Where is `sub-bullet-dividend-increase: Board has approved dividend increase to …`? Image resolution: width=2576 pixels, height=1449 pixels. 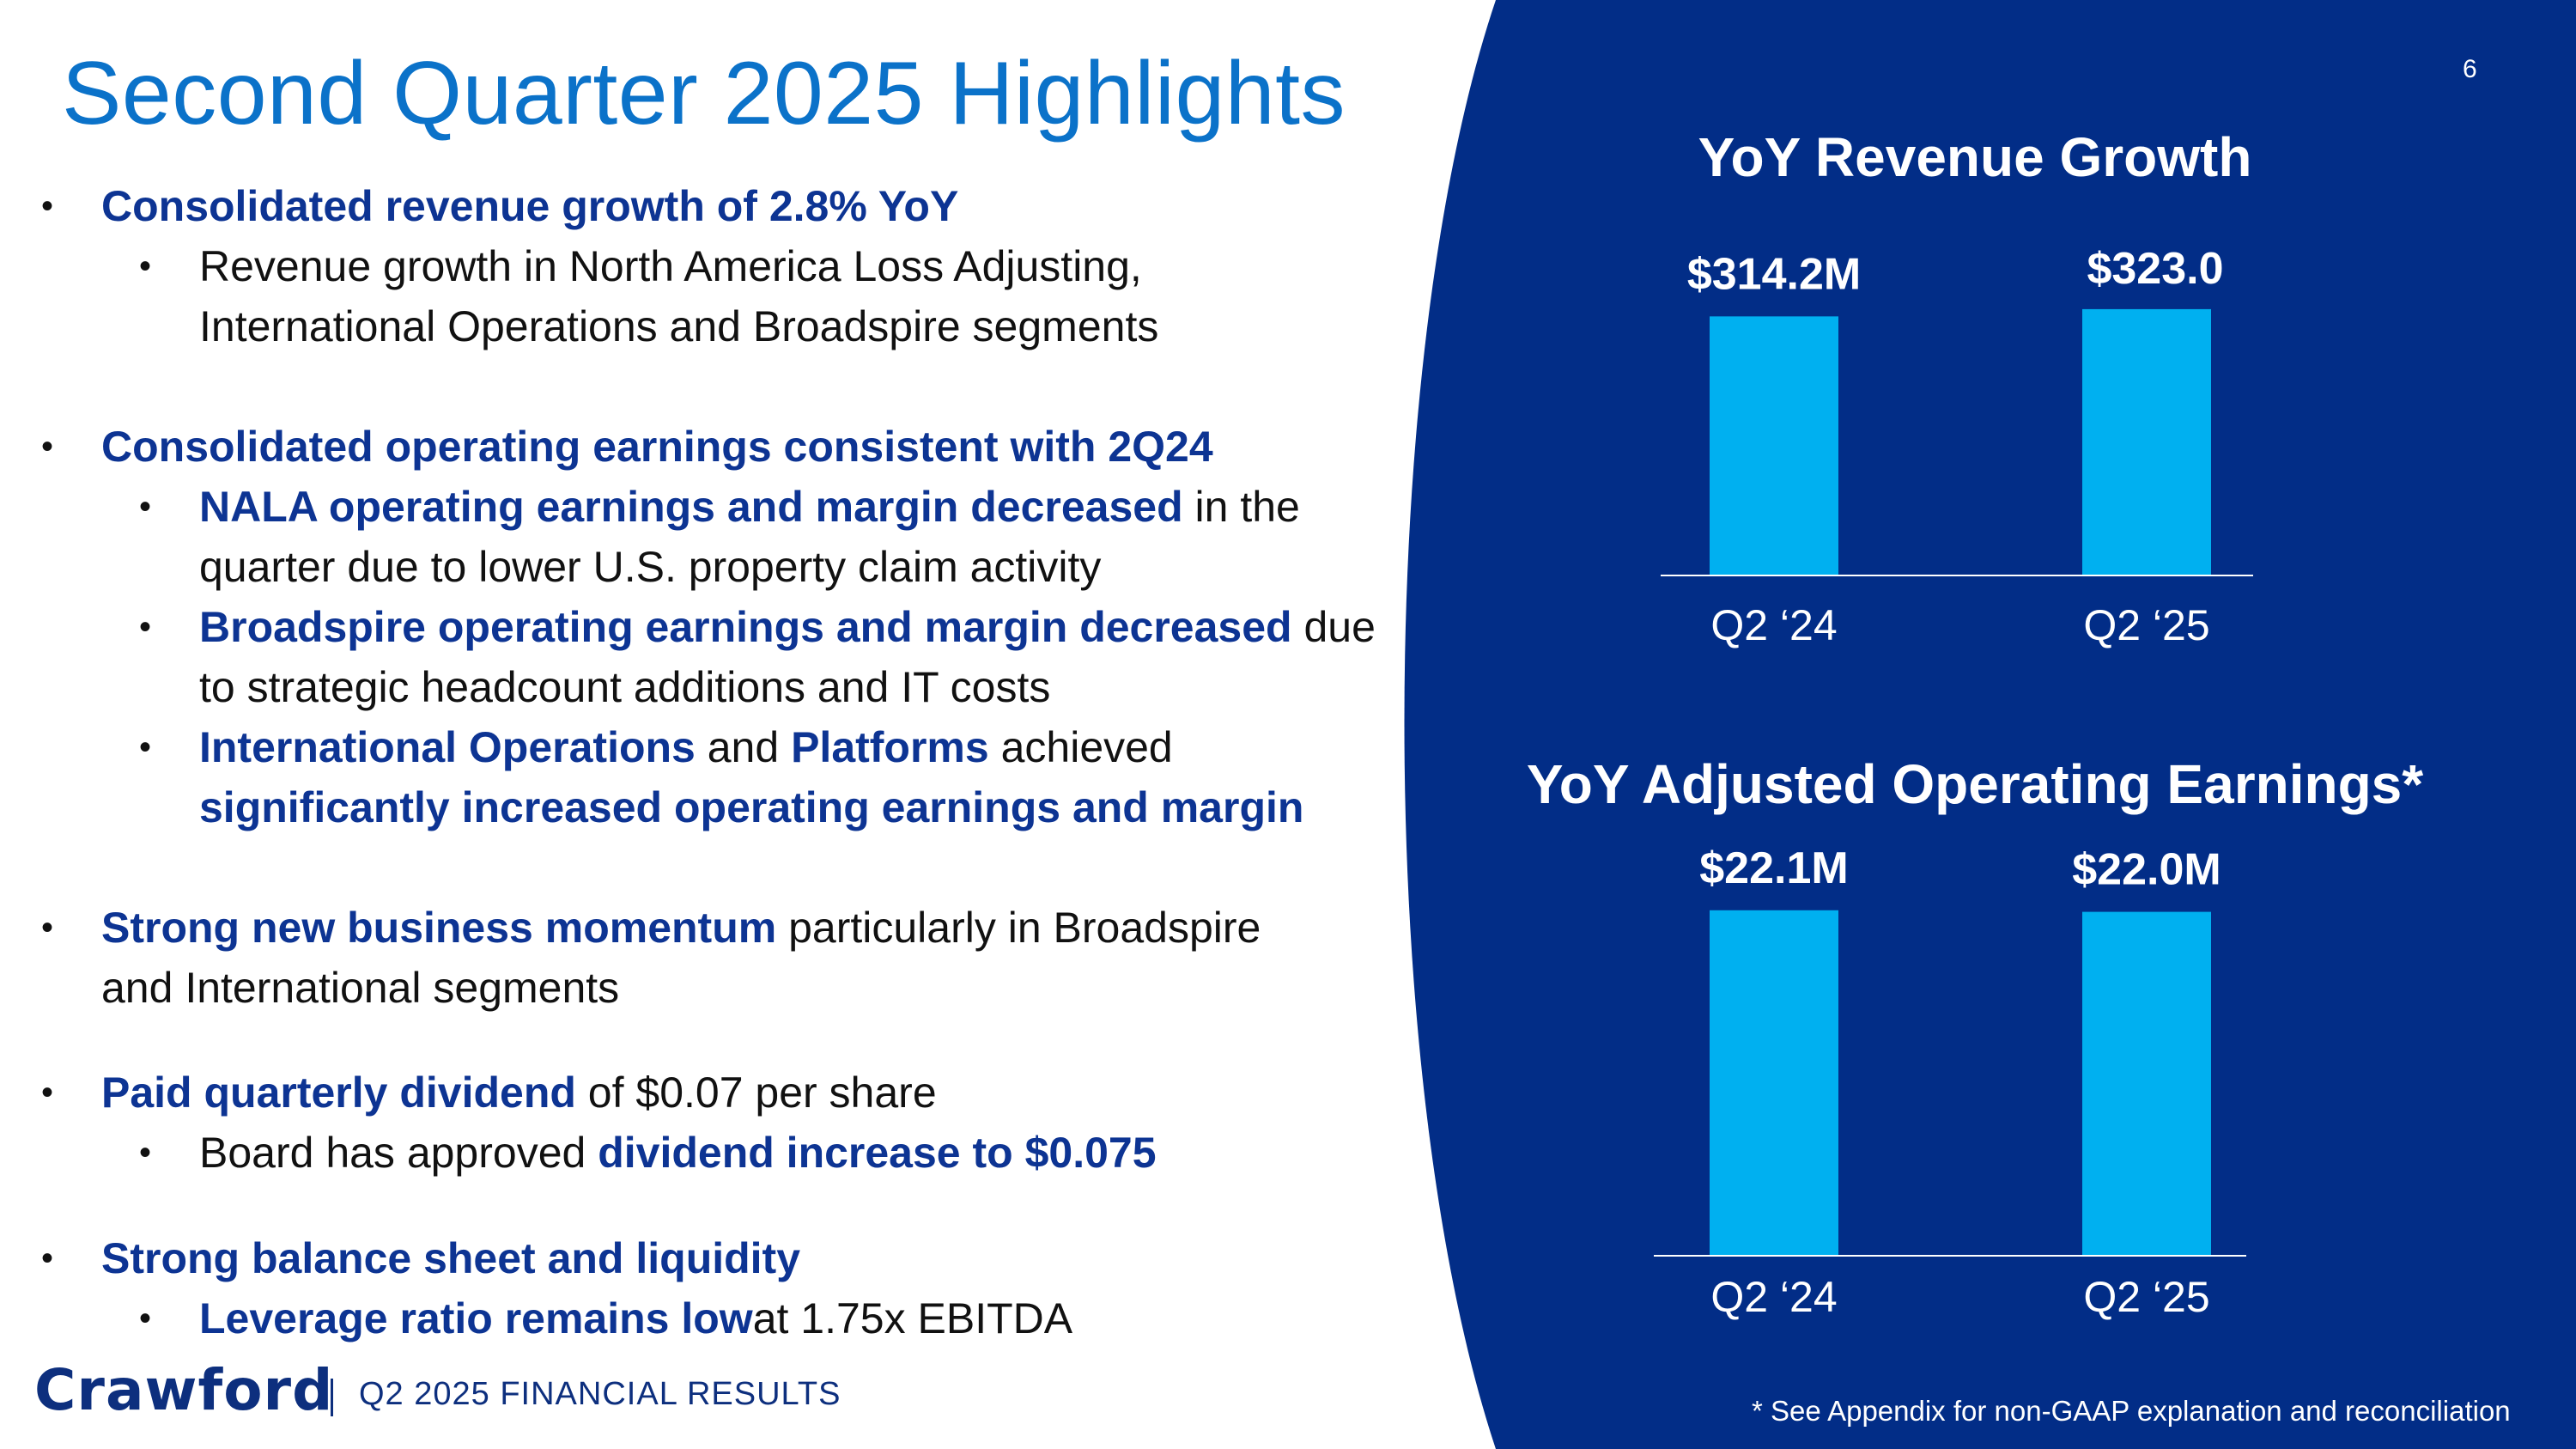
sub-bullet-dividend-increase: Board has approved dividend increase to … is located at coordinates (678, 1153).